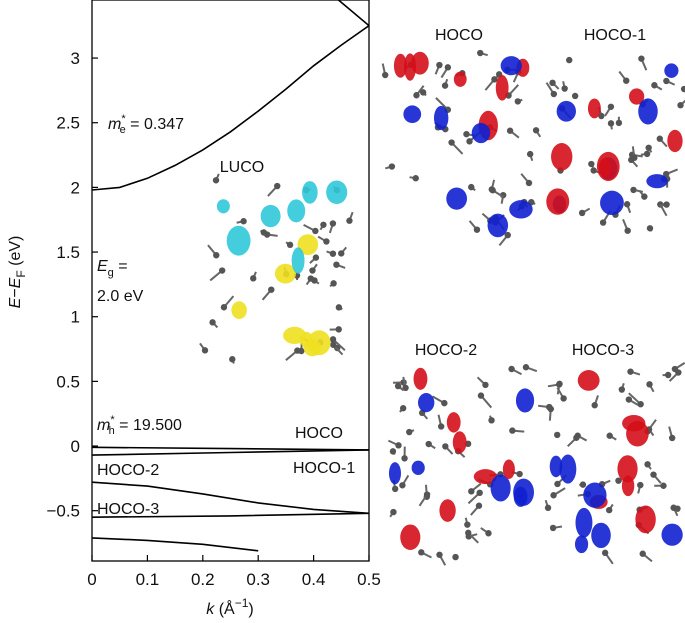  What do you see at coordinates (319, 433) in the screenshot?
I see `band-label: HOCO` at bounding box center [319, 433].